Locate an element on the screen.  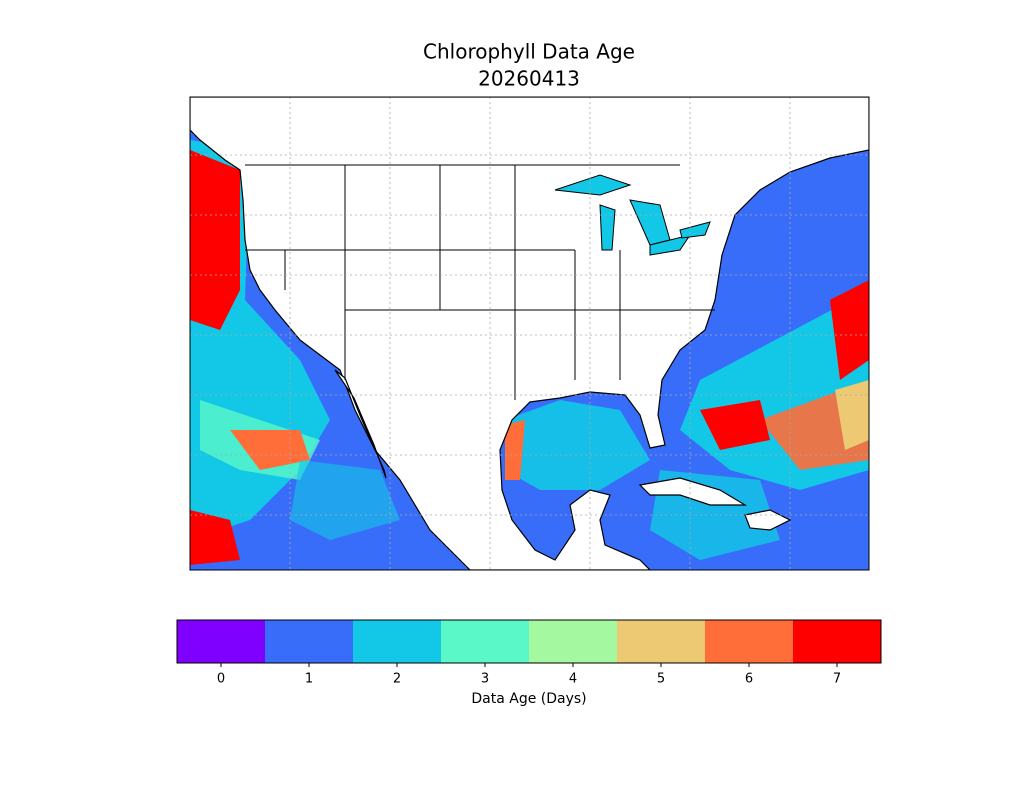
colorbar: 0 1 2 3 4 5 6 7 is located at coordinates (529, 653).